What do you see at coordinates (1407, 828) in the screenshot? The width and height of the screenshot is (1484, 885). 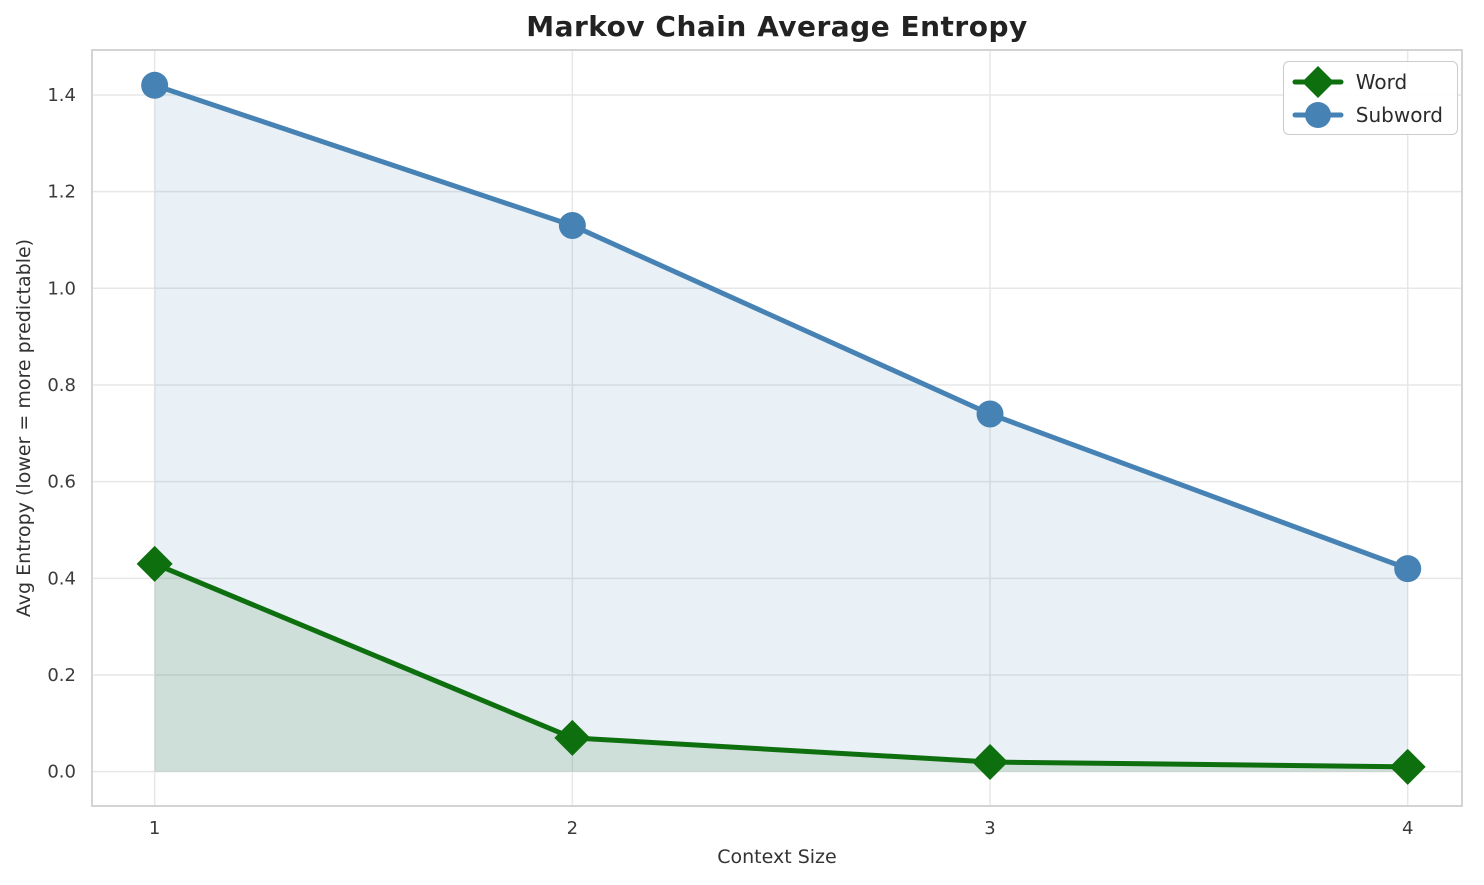 I see `x-tick-label: 4` at bounding box center [1407, 828].